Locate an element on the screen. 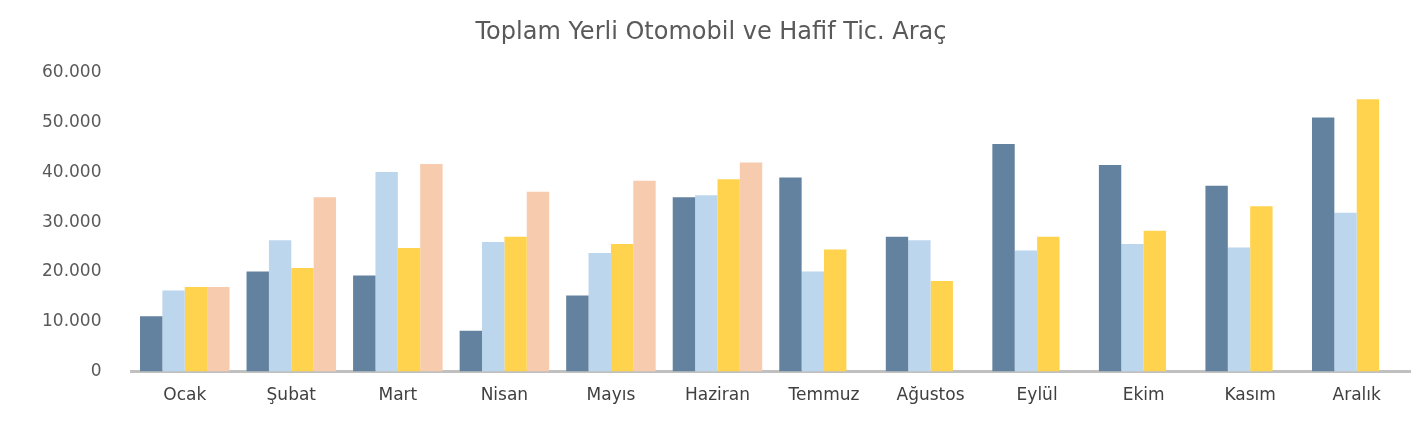  x-tick-label: Eylül is located at coordinates (1037, 394).